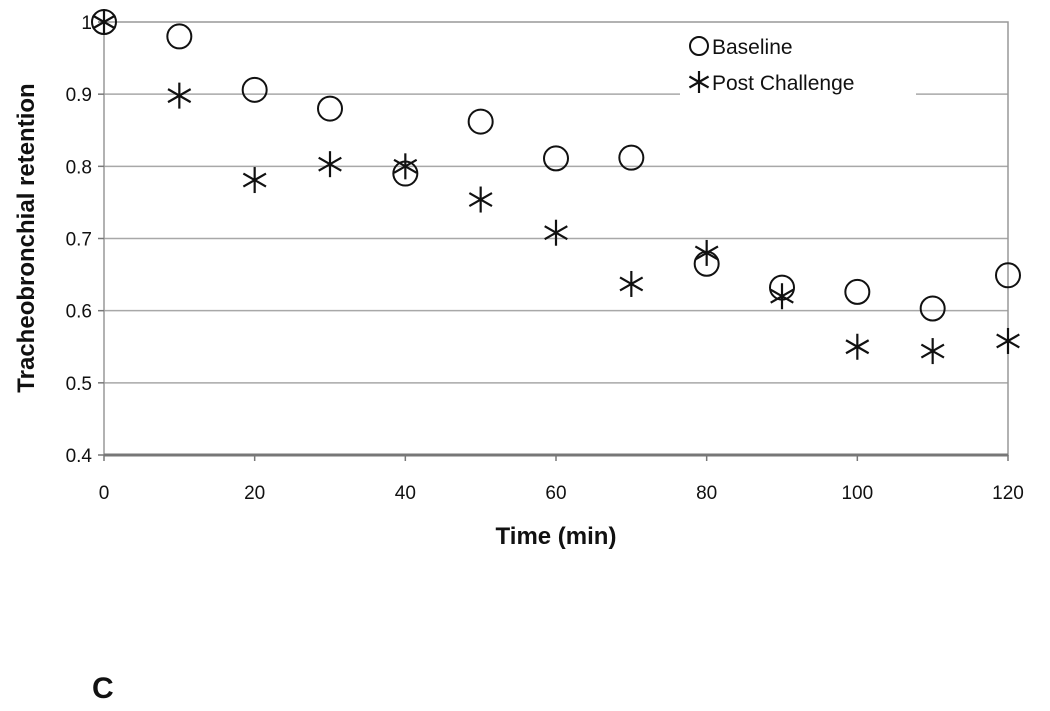 The width and height of the screenshot is (1050, 711). What do you see at coordinates (783, 83) in the screenshot?
I see `legend-label-post-challenge: Post Challenge` at bounding box center [783, 83].